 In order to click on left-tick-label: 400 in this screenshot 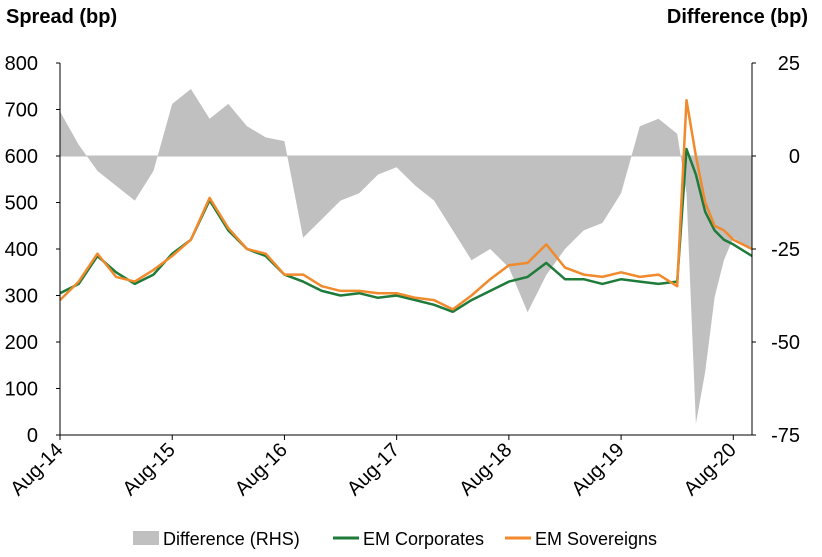, I will do `click(21, 250)`.